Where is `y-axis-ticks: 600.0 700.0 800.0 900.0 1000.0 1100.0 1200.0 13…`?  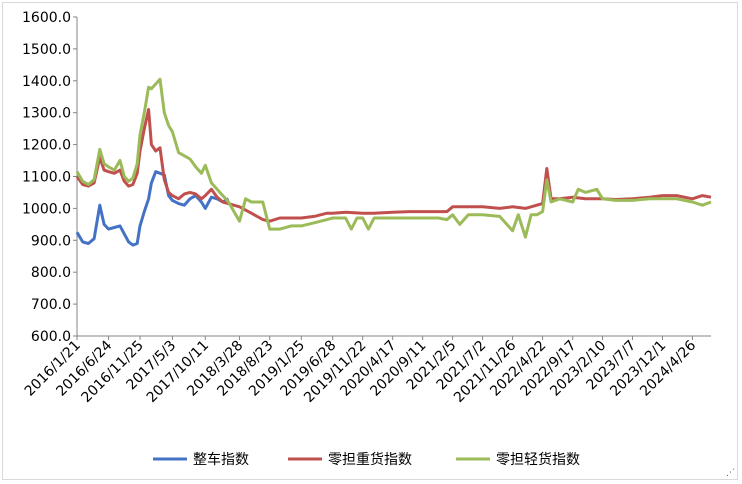
y-axis-ticks: 600.0 700.0 800.0 900.0 1000.0 1100.0 1200.0 13… is located at coordinates (49, 177).